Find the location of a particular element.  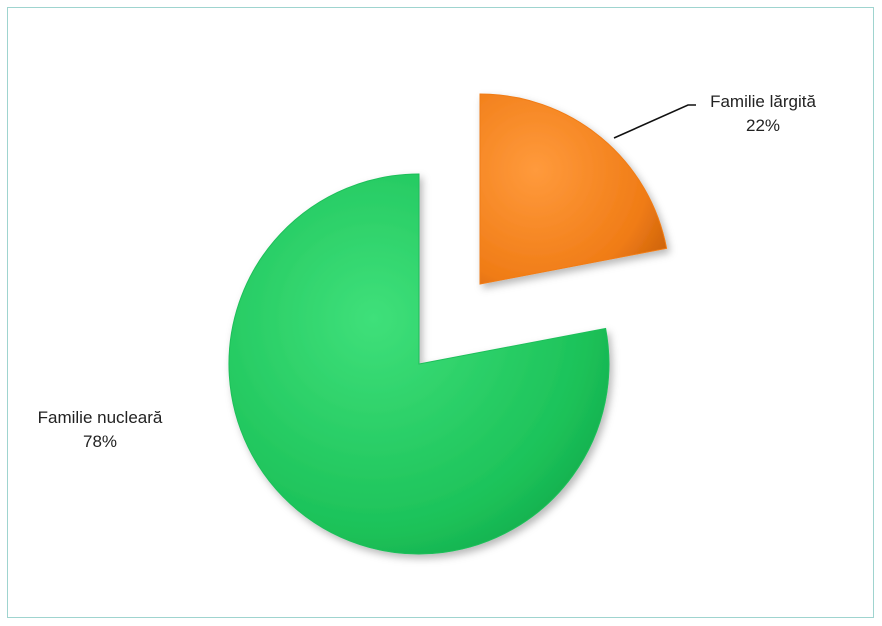

slice-name-familie-nucleara: Familie nucleară is located at coordinates (100, 417).